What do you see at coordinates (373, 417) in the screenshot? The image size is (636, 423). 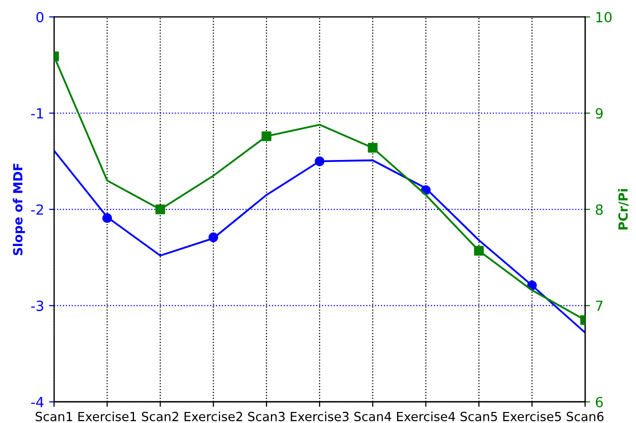 I see `x-tick-label: Scan4` at bounding box center [373, 417].